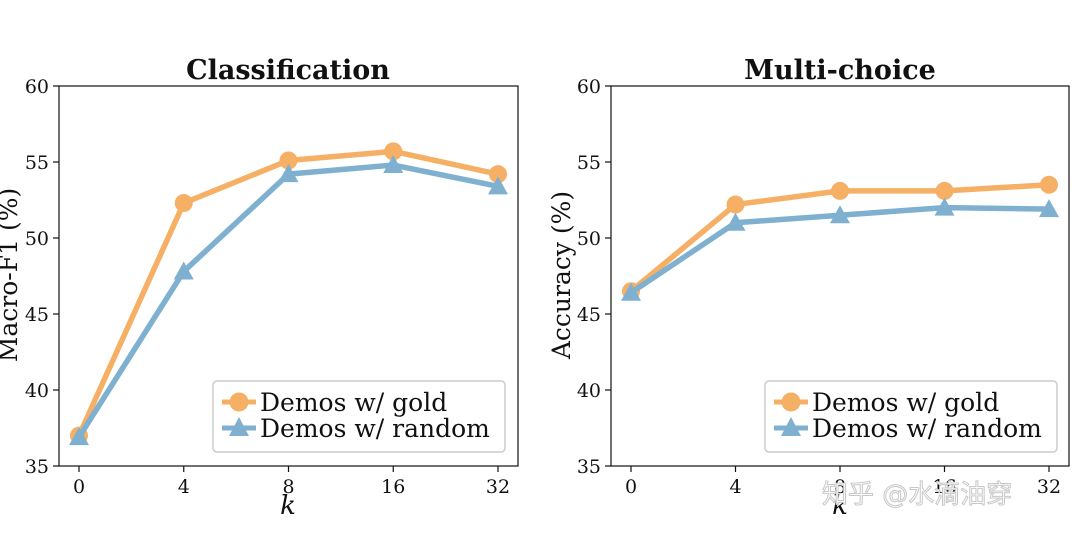 The height and width of the screenshot is (538, 1080). Describe the element at coordinates (288, 70) in the screenshot. I see `chart-title: Classification` at that location.